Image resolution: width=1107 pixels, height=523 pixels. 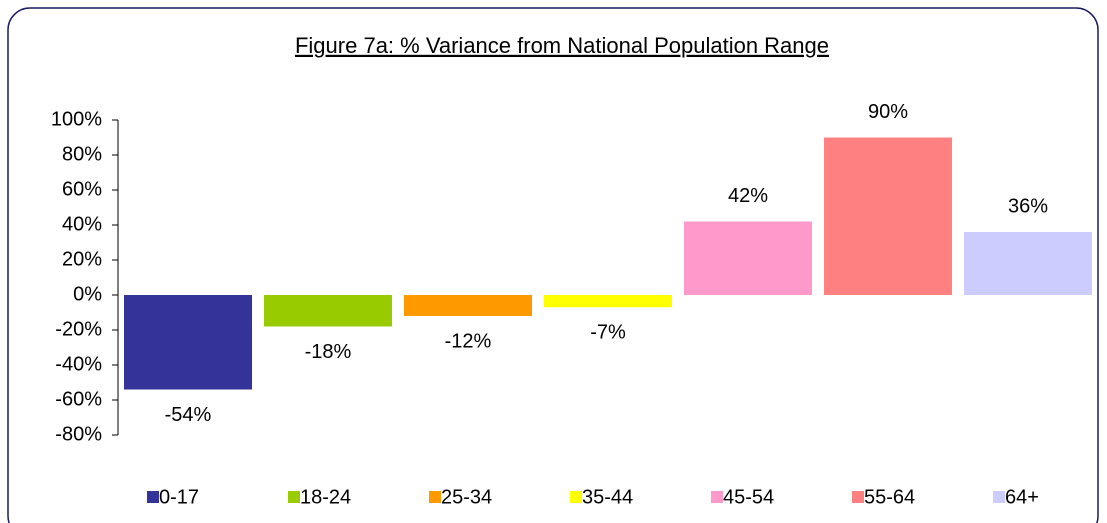 What do you see at coordinates (82, 189) in the screenshot?
I see `y-tick-label: 60%` at bounding box center [82, 189].